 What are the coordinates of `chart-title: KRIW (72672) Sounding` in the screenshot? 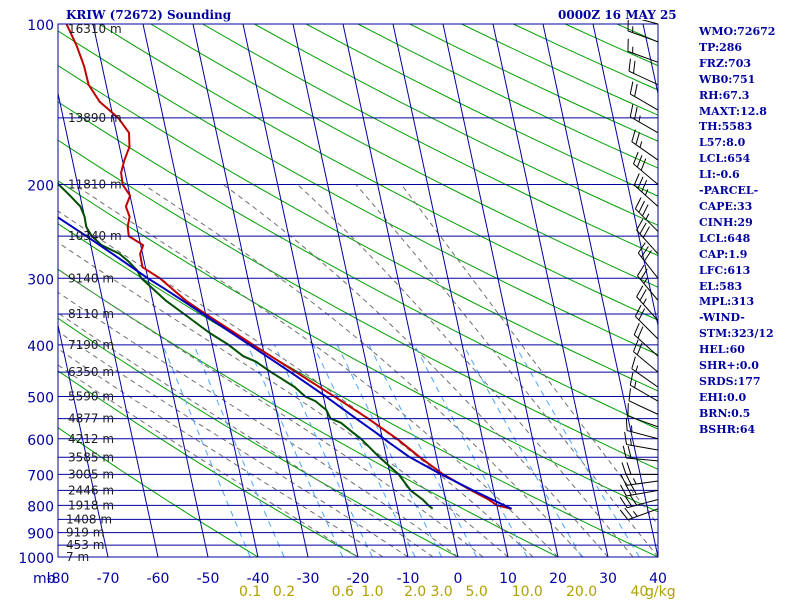 It's located at (149, 15).